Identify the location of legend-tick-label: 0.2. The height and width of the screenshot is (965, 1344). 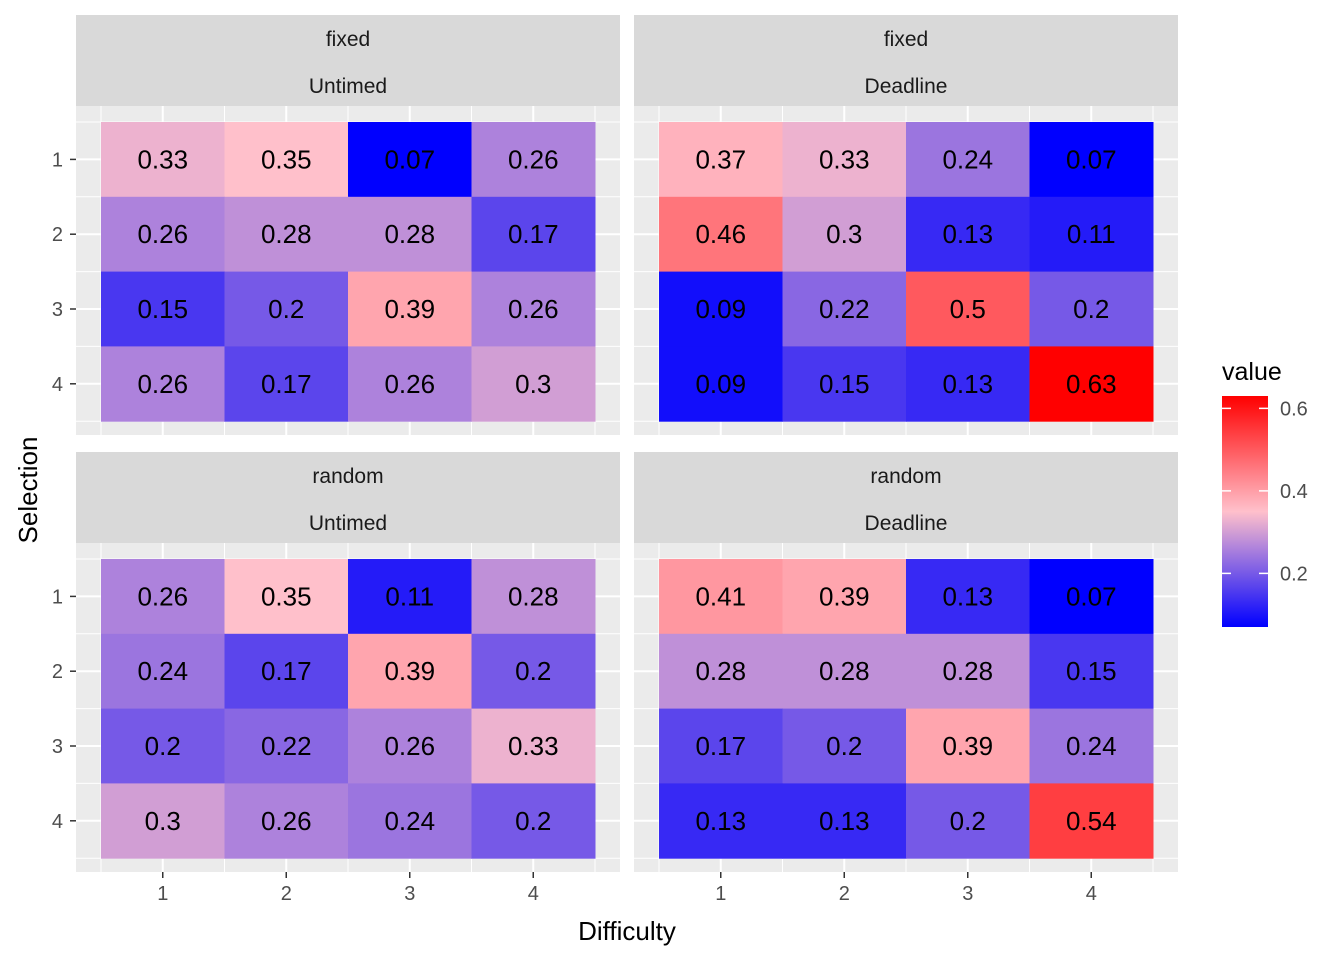
(1294, 574).